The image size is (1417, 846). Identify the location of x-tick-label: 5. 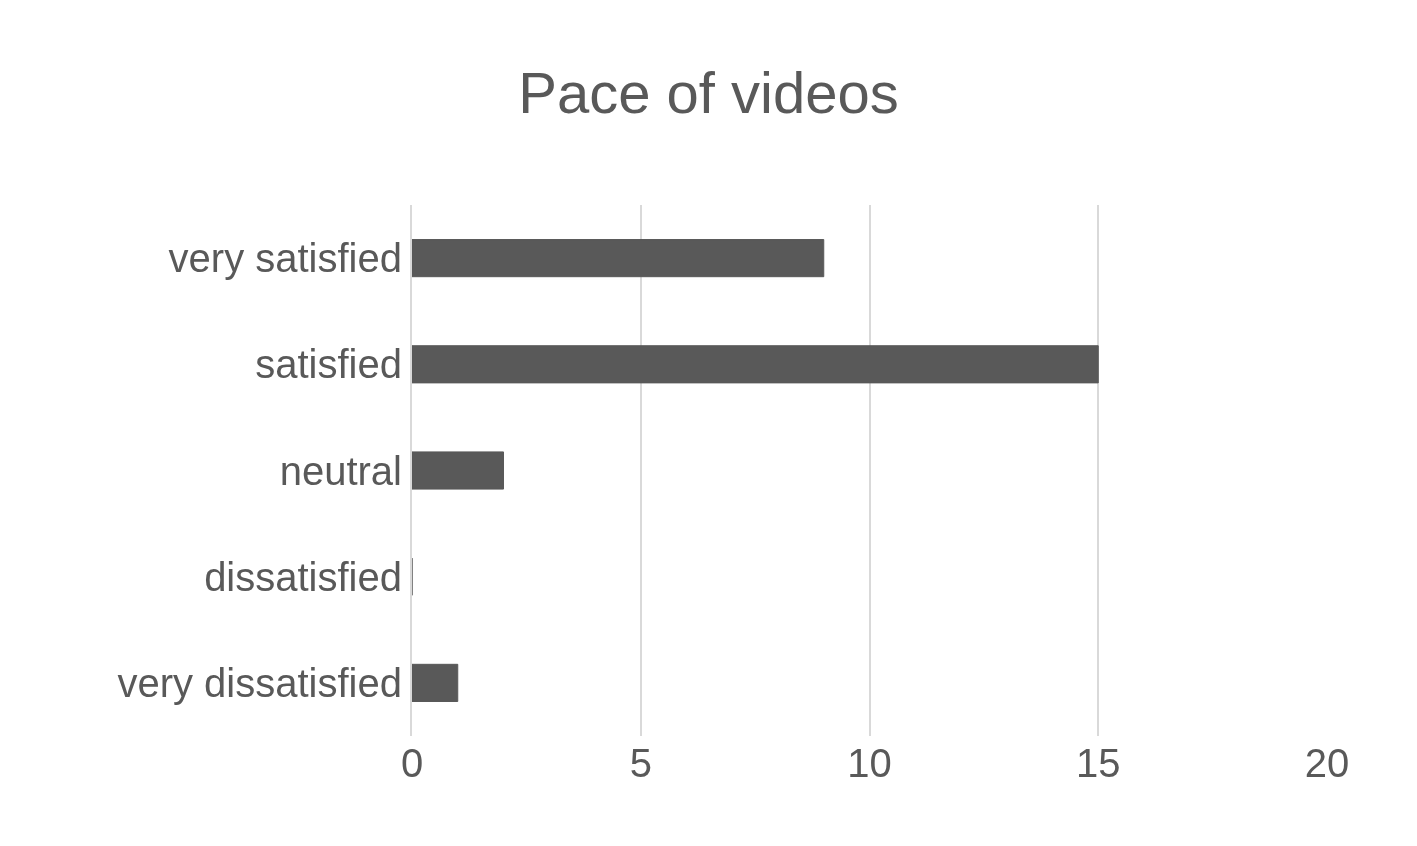
(640, 763).